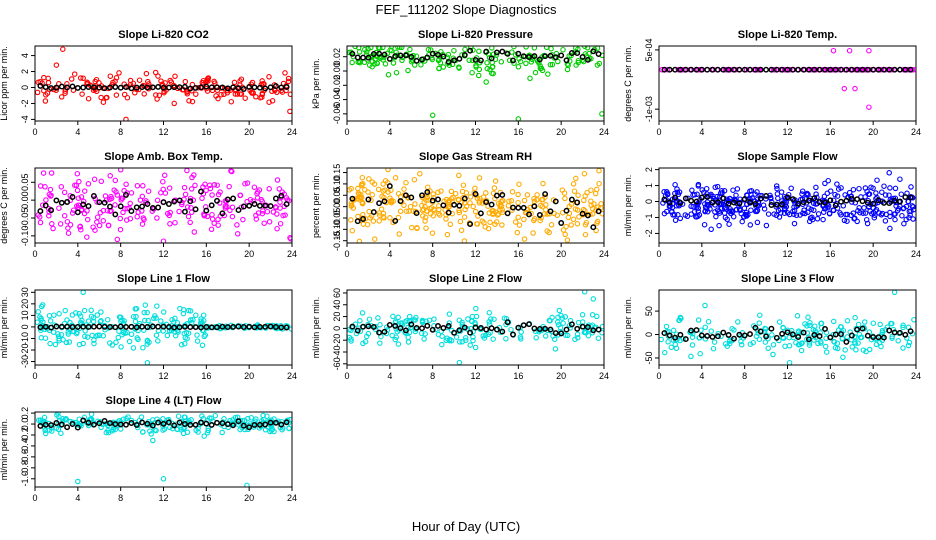 The width and height of the screenshot is (936, 540). I want to click on x-tick-label: 0, so click(658, 376).